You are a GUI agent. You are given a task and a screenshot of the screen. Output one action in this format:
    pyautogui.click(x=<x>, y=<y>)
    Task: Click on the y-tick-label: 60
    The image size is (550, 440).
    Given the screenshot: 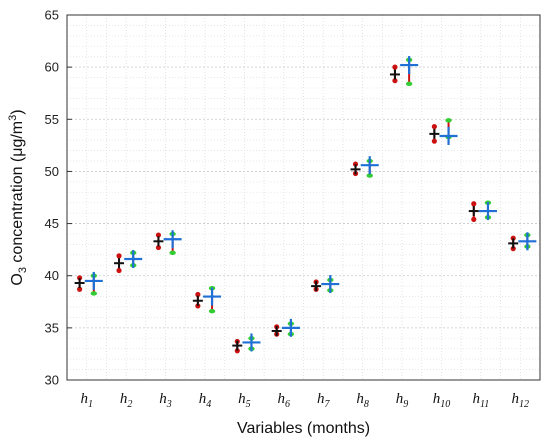 What is the action you would take?
    pyautogui.click(x=52, y=67)
    